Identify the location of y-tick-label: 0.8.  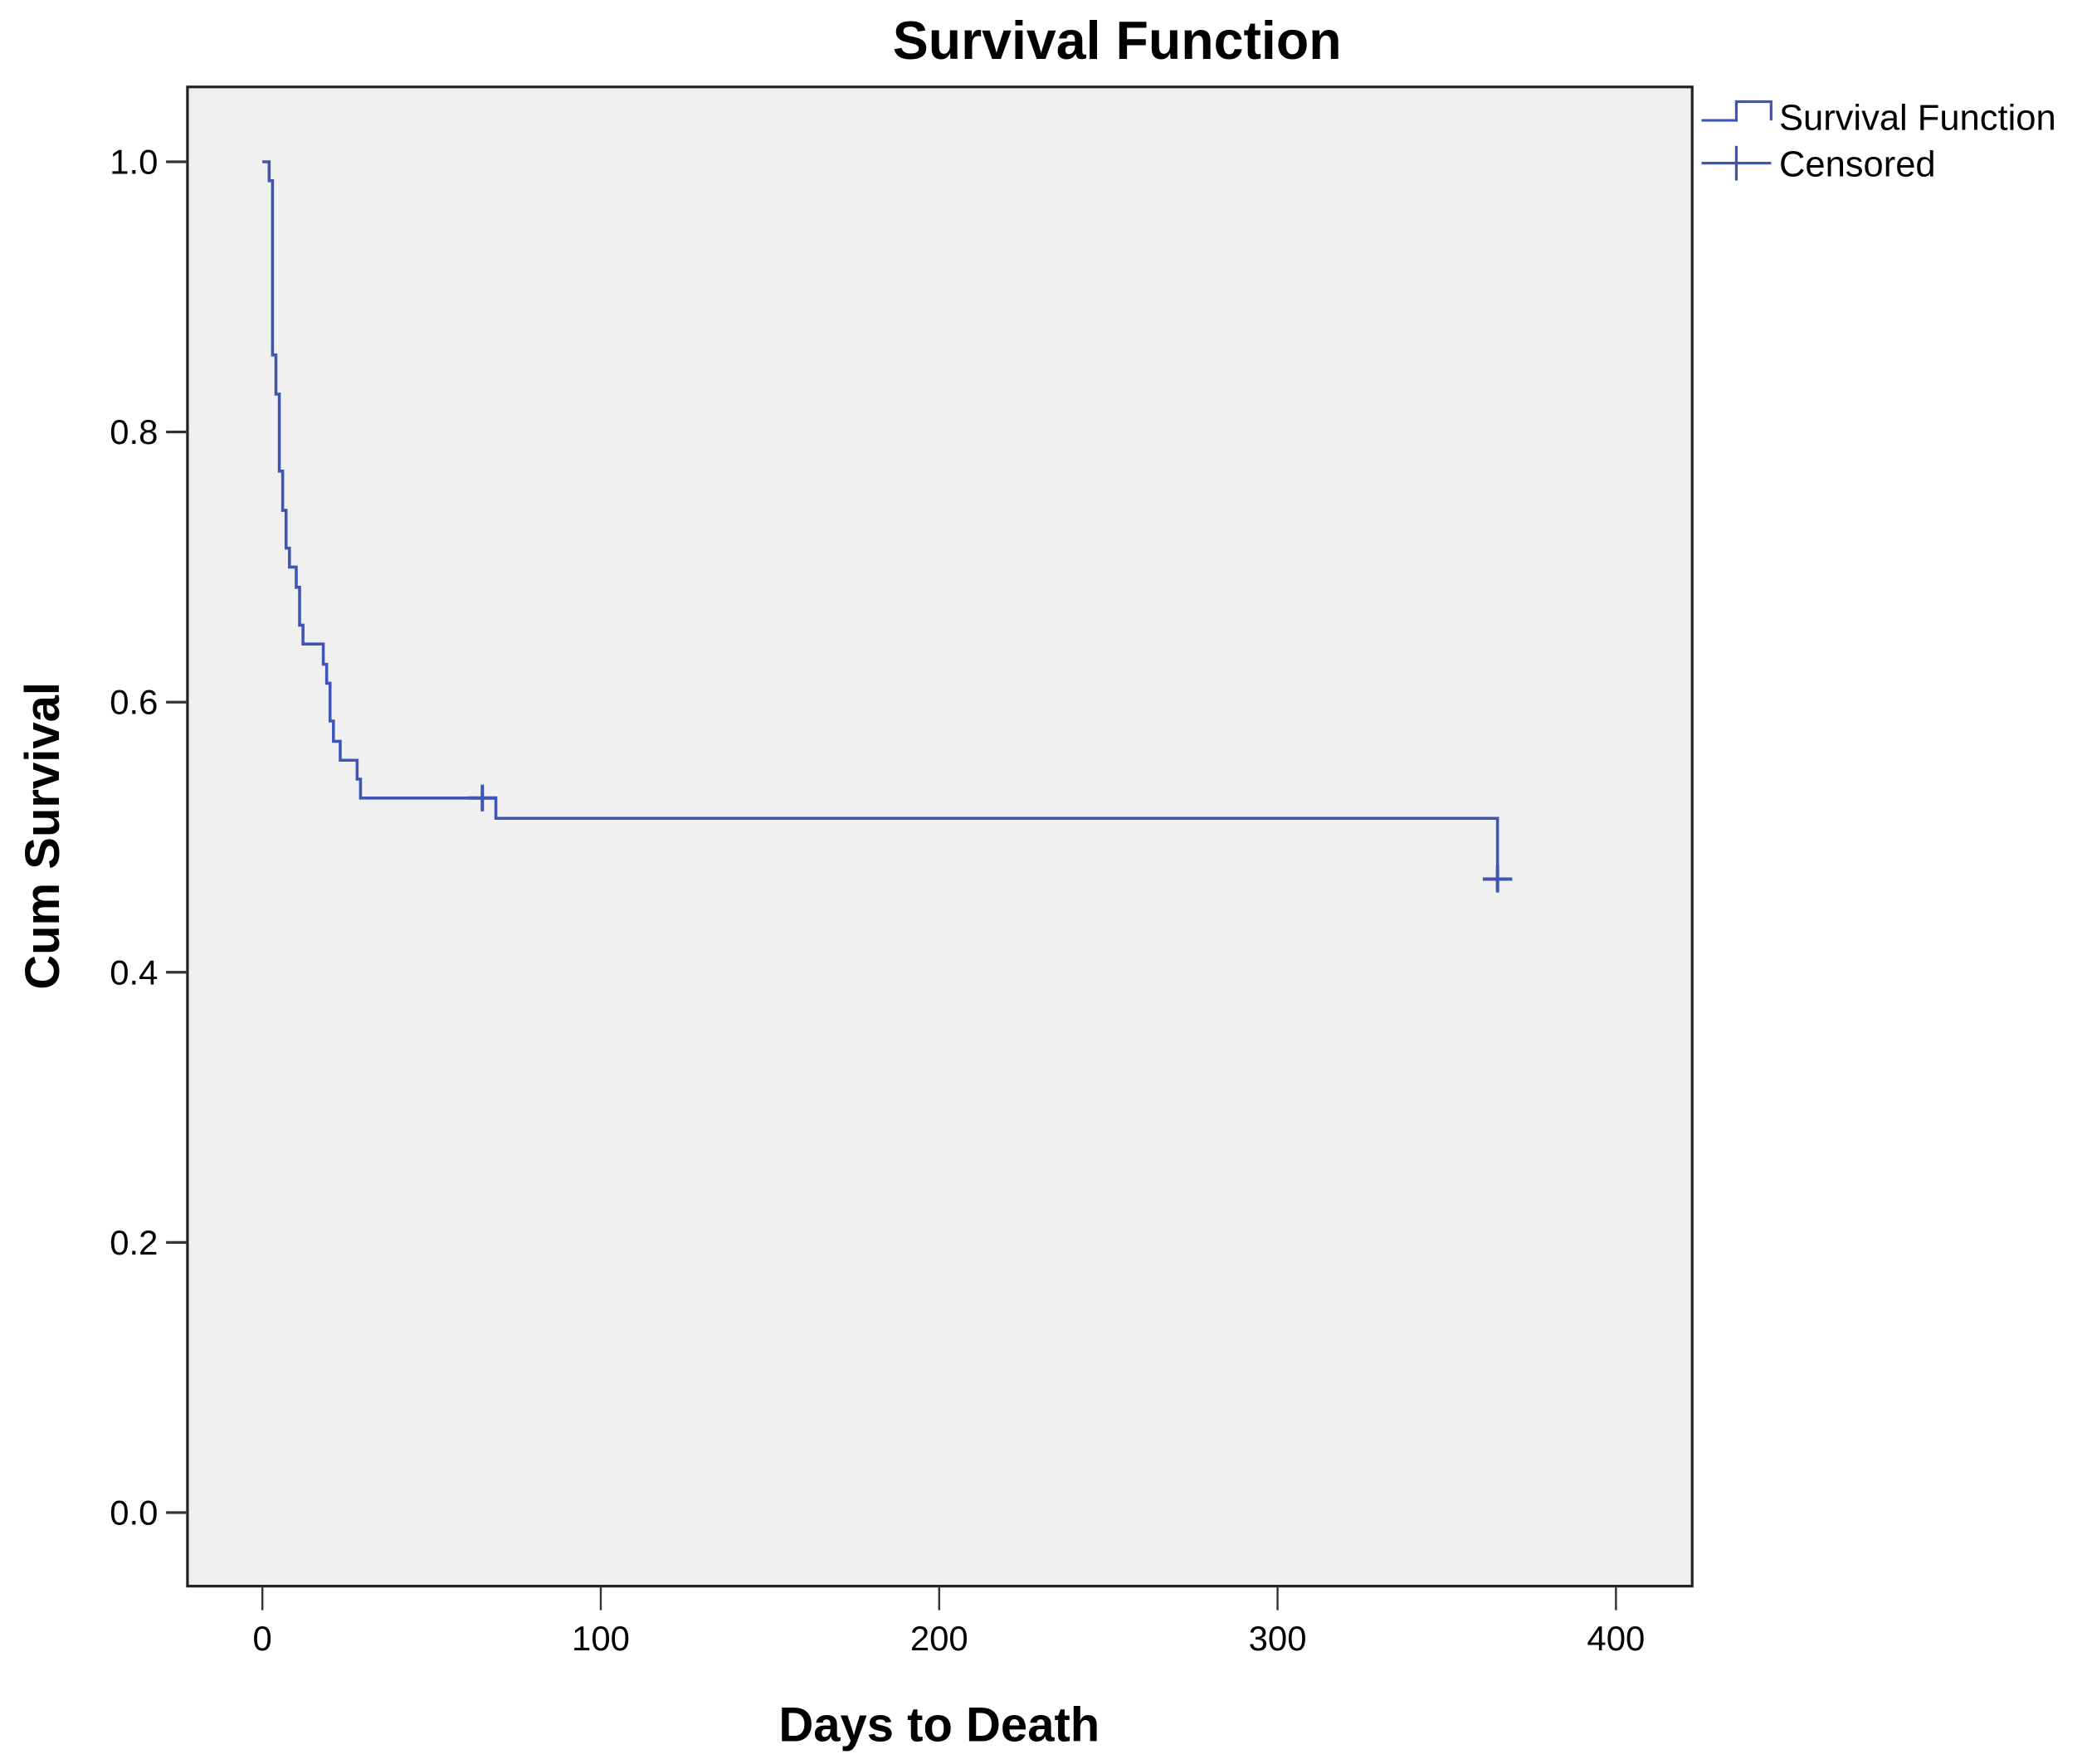
(134, 431).